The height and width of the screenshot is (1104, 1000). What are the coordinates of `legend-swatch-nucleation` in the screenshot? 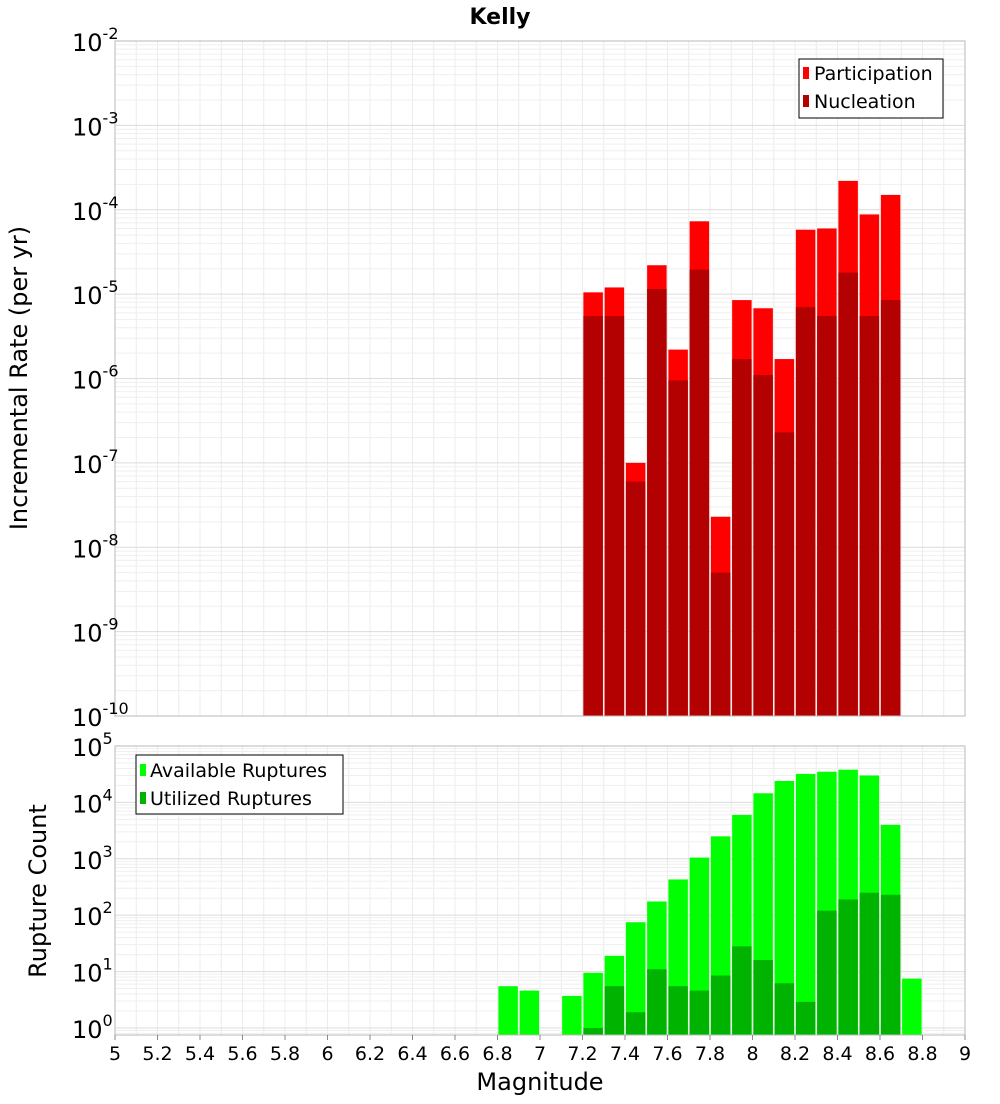 It's located at (806, 101).